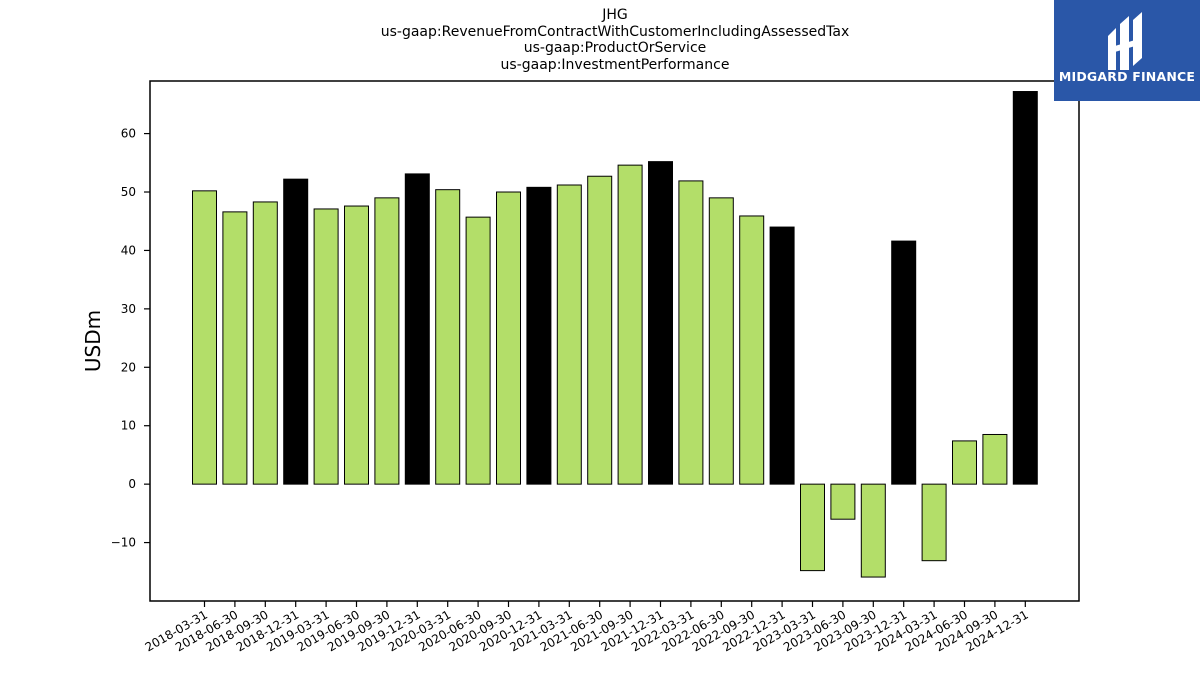 The image size is (1200, 675). I want to click on y-tick-label: 40, so click(128, 250).